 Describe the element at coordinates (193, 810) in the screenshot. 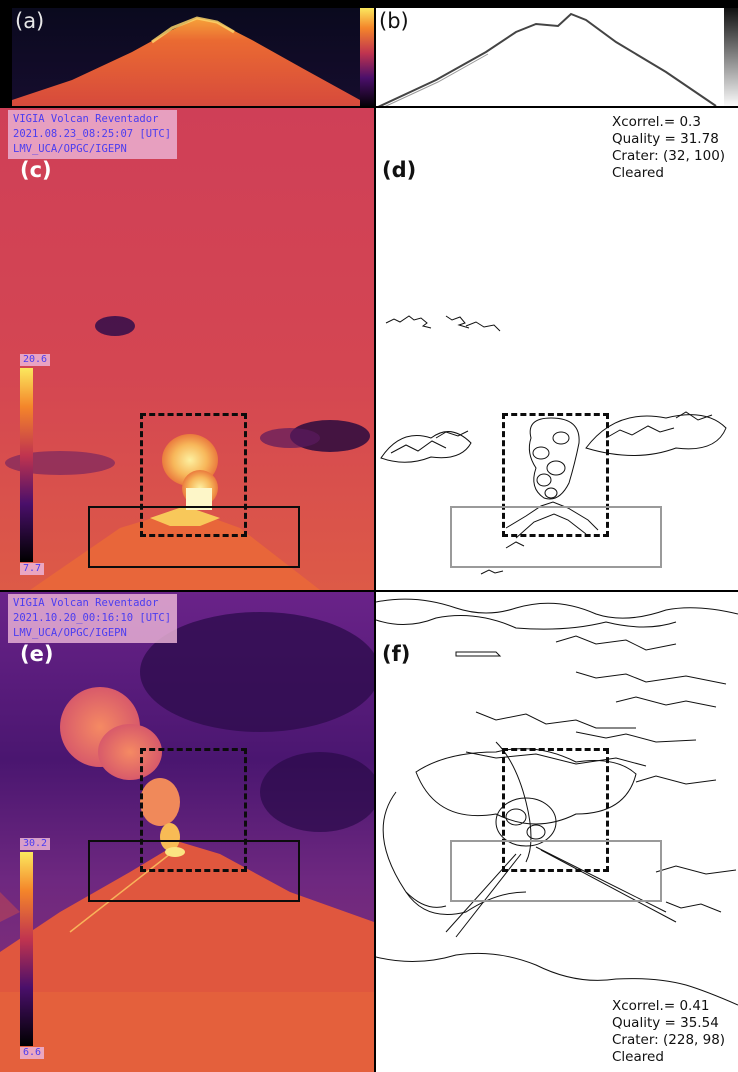

I see `crater-search-box-dashed-e` at that location.